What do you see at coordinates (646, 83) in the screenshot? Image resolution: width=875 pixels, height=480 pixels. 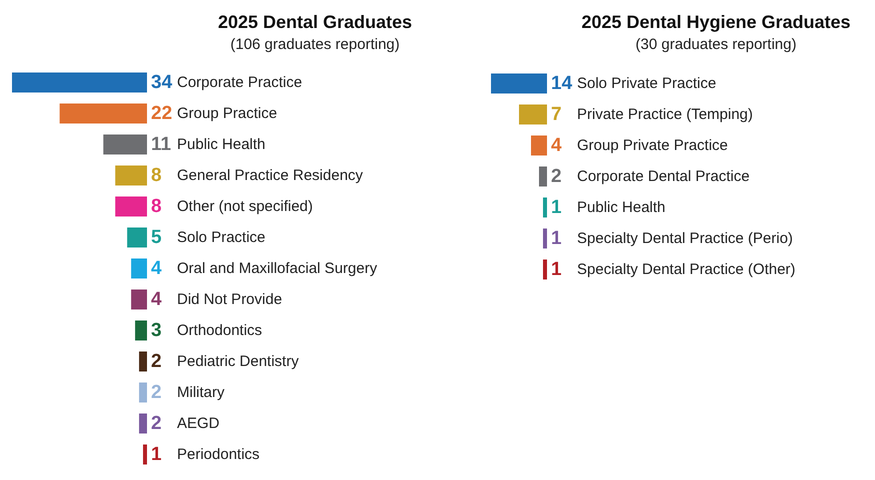 I see `y-tick-label: Solo Private Practice` at bounding box center [646, 83].